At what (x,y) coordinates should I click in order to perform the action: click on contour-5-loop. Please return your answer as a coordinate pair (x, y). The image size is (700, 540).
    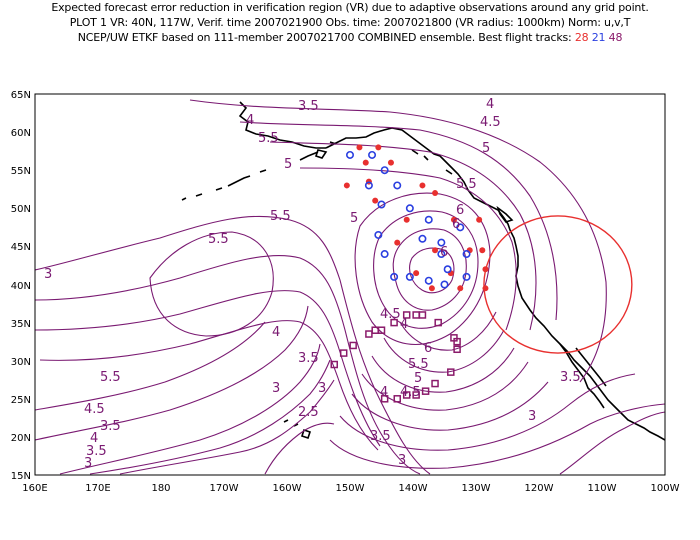
    Looking at the image, I should click on (422, 269).